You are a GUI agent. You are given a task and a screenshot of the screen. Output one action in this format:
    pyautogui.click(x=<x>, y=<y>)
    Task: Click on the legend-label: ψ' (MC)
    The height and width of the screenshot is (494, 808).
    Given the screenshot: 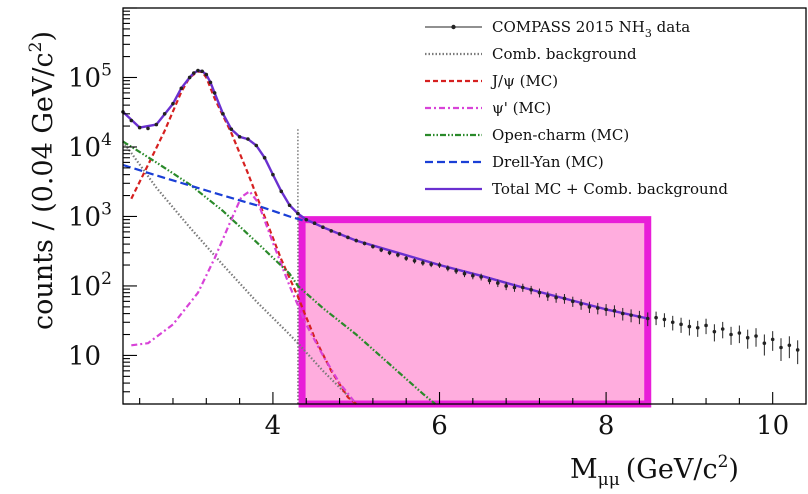 What is the action you would take?
    pyautogui.click(x=521, y=108)
    